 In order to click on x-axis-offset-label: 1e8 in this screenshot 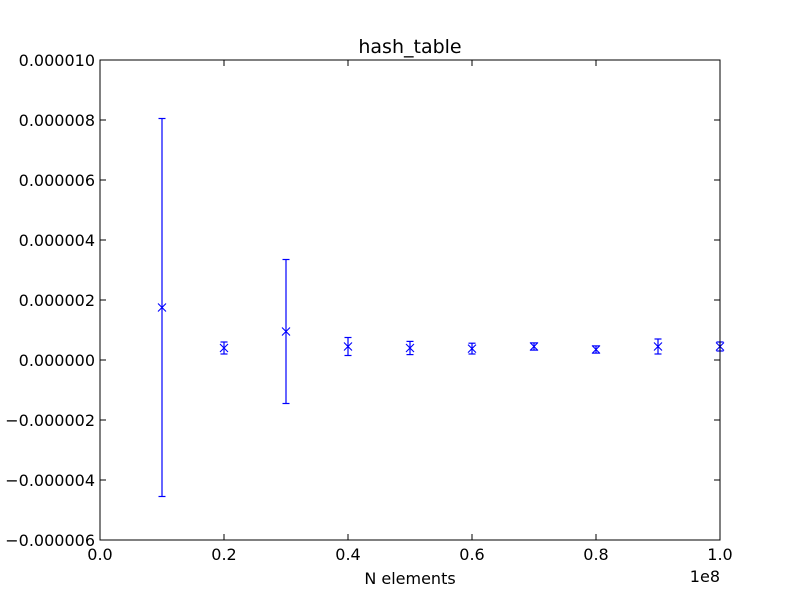, I will do `click(705, 576)`.